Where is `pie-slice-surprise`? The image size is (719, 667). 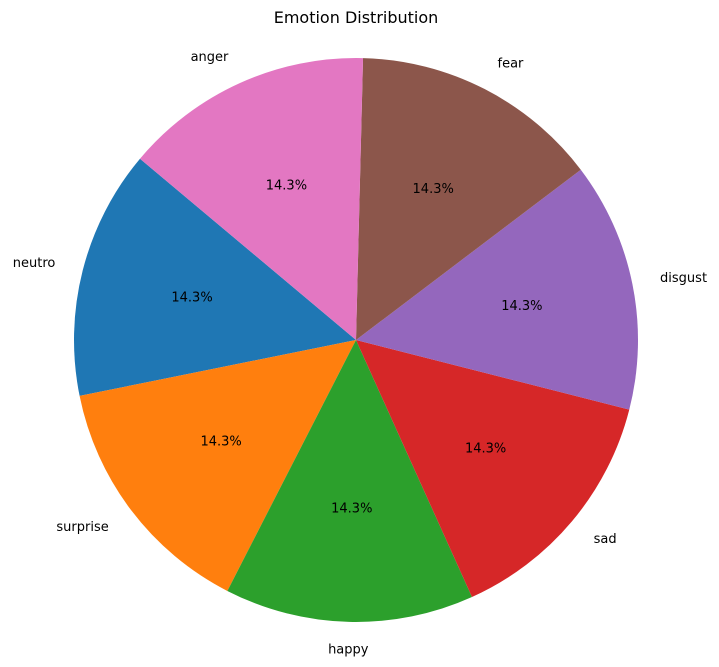
pie-slice-surprise is located at coordinates (217, 465).